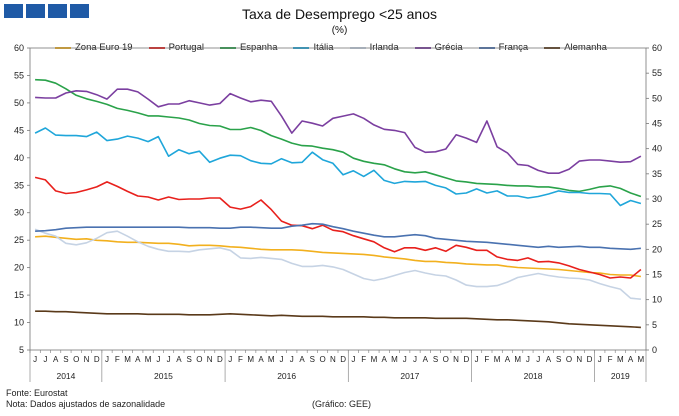 This screenshot has height=416, width=679. I want to click on right-axis-tick-label: 5, so click(654, 325).